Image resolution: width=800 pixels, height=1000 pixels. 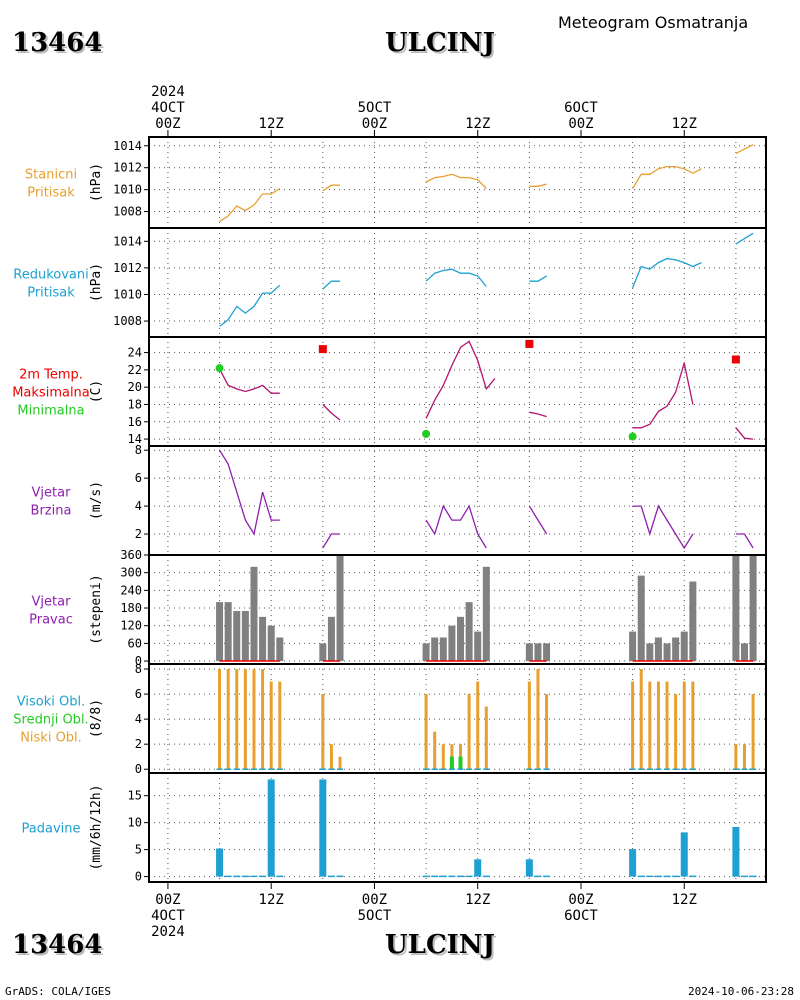 I want to click on y-tick-label: 1008, so click(x=127, y=212).